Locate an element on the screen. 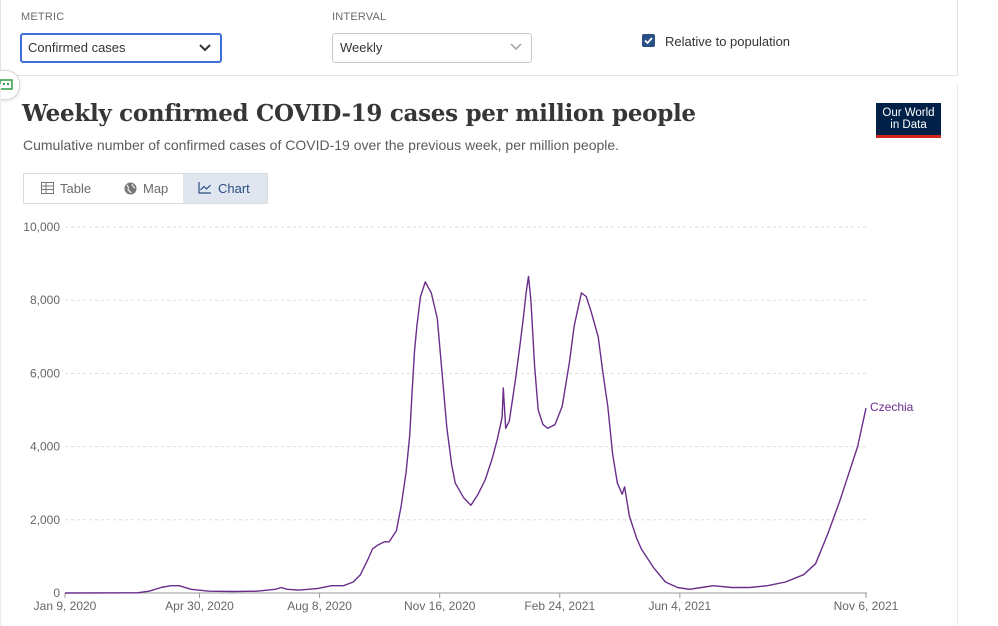 The height and width of the screenshot is (626, 998). relative-to-population-checkbox is located at coordinates (648, 40).